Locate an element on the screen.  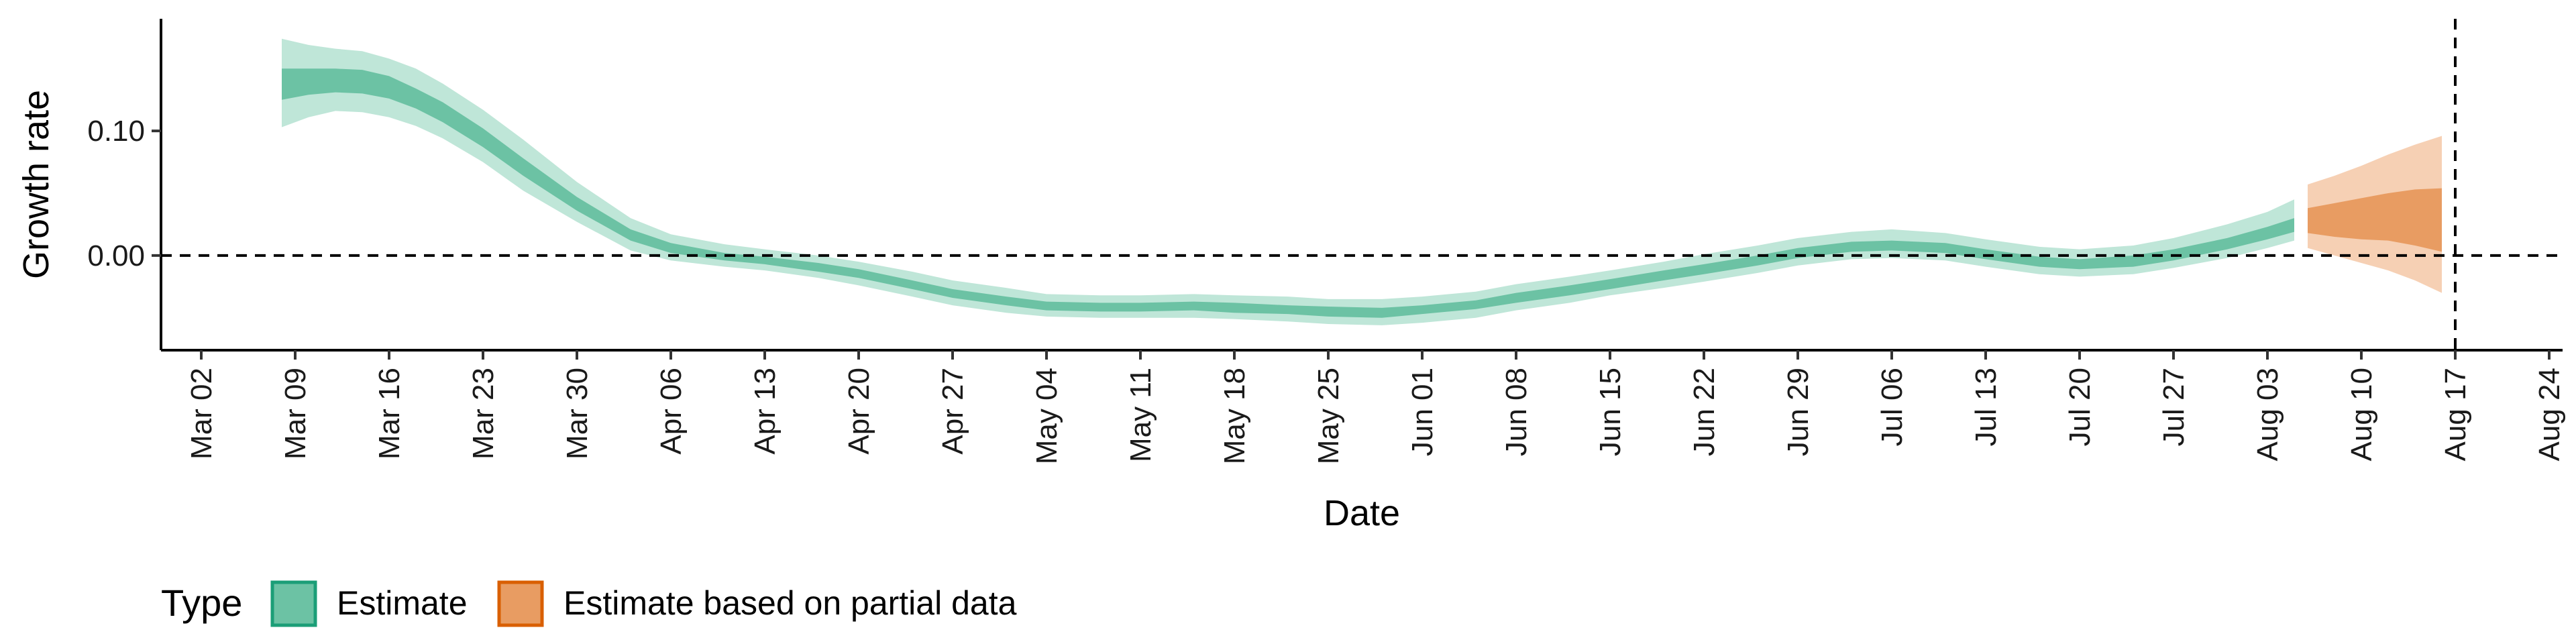
x-tick-label: May 25 is located at coordinates (1328, 416).